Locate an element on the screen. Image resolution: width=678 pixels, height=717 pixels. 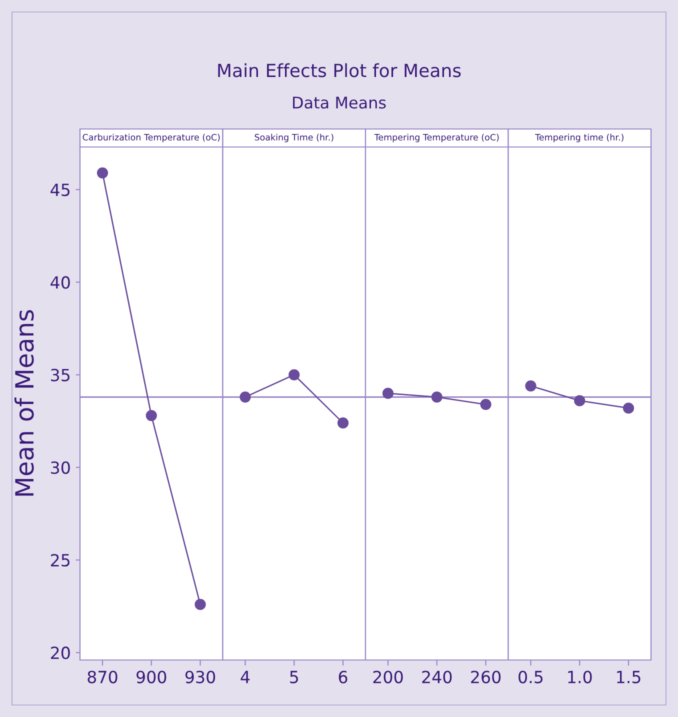
x-tick-label: 900 is located at coordinates (151, 677).